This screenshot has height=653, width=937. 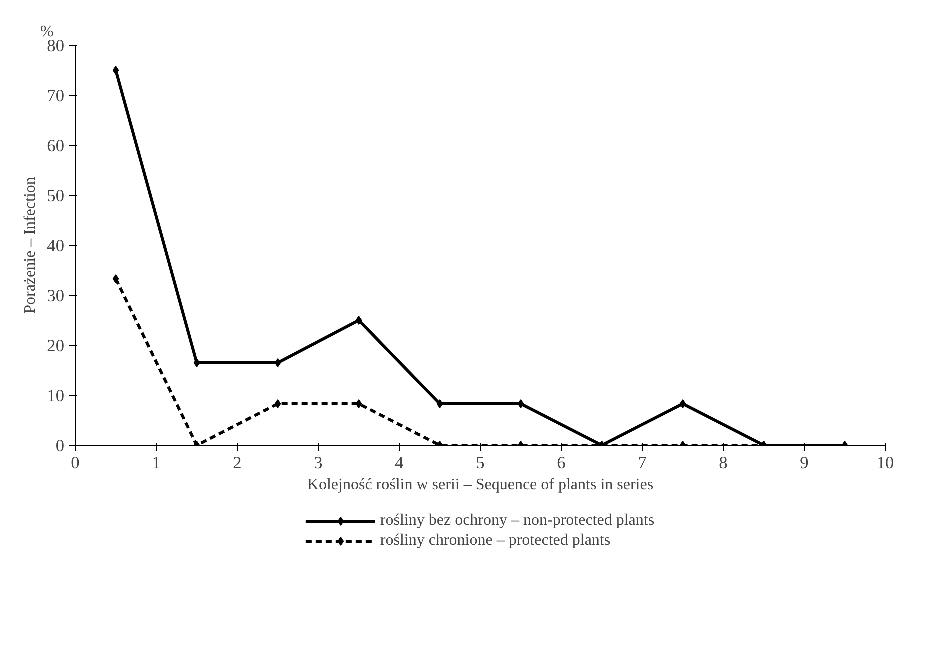 I want to click on x-tick-label: 5, so click(x=480, y=463).